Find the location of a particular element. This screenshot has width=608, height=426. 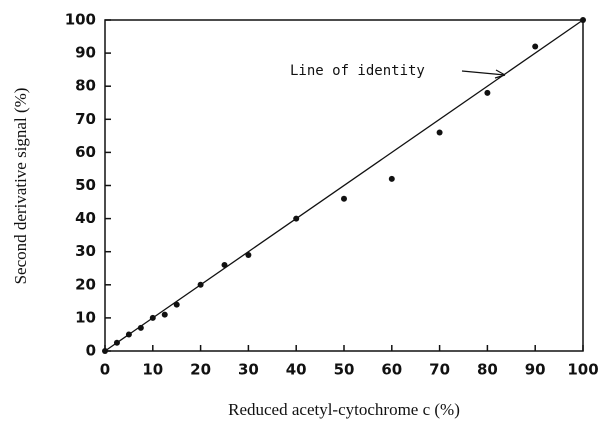

y-tick-label: 10 is located at coordinates (85, 317).